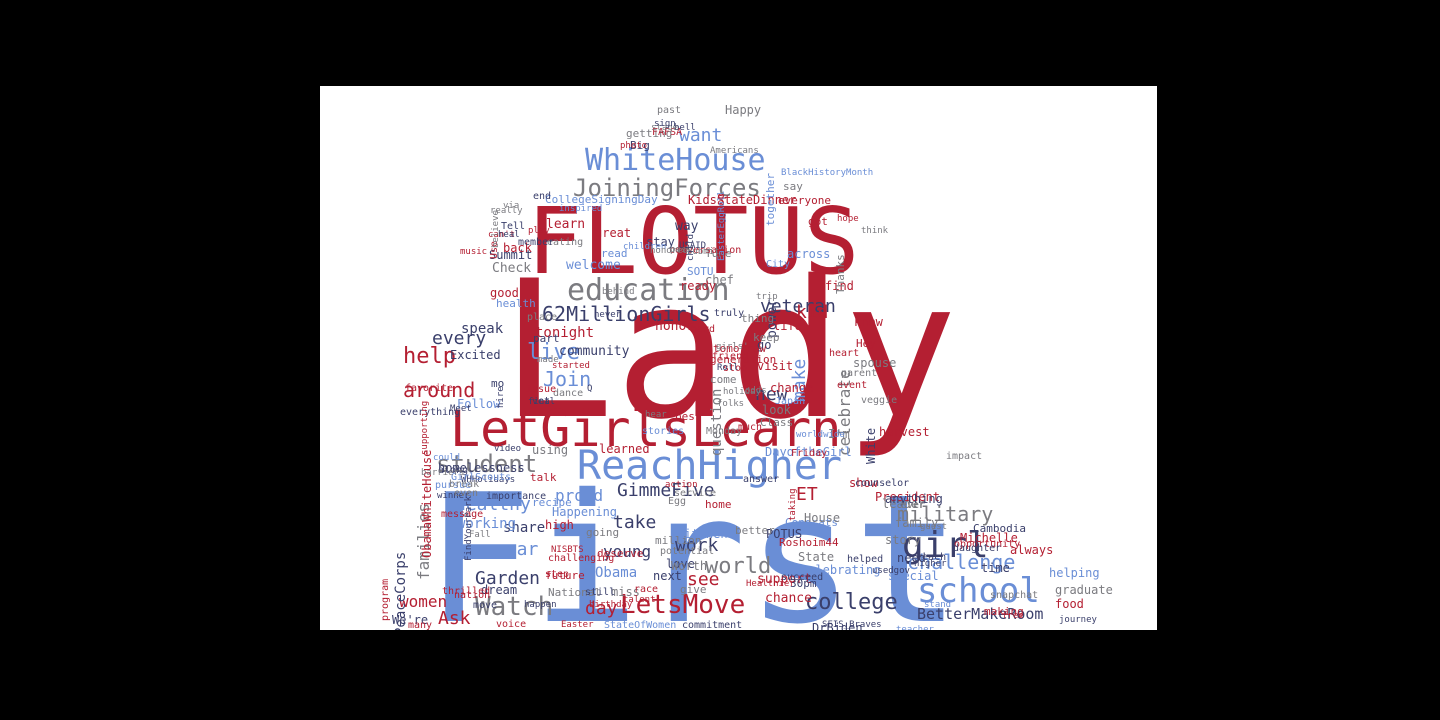  Describe the element at coordinates (915, 628) in the screenshot. I see `word-cloud-word: teacher` at that location.